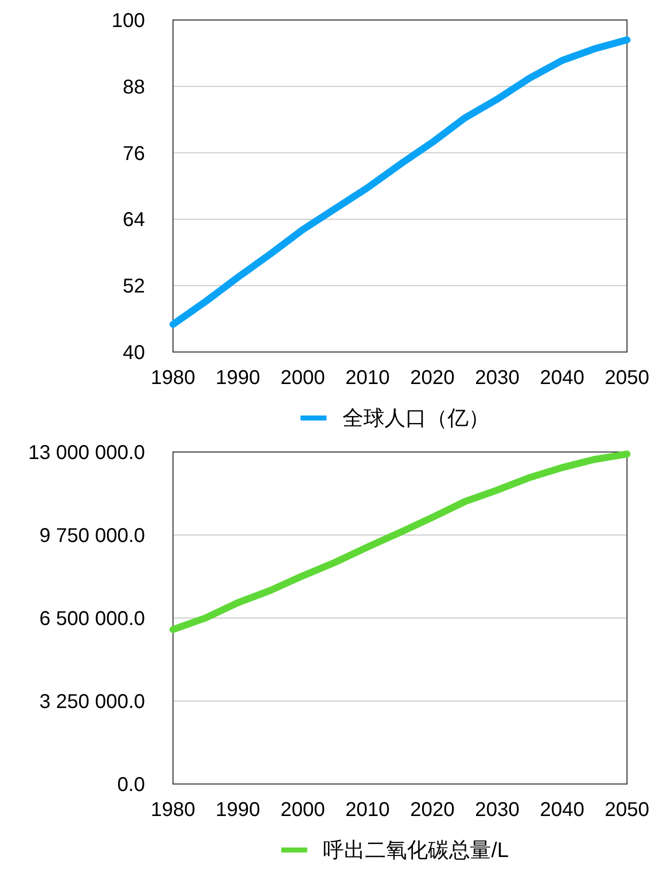  What do you see at coordinates (416, 418) in the screenshot?
I see `legend-label: 全球人口（亿）` at bounding box center [416, 418].